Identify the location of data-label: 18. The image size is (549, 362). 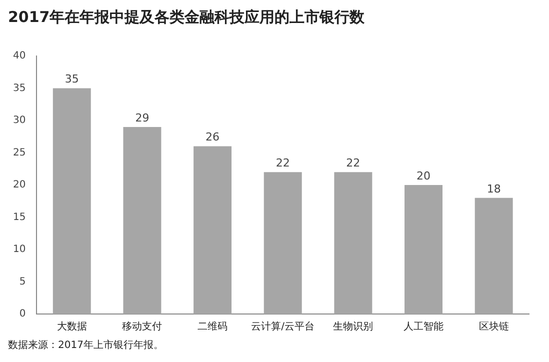
(493, 189).